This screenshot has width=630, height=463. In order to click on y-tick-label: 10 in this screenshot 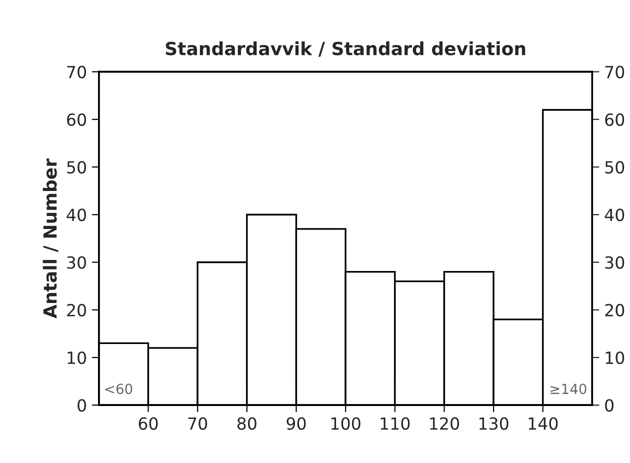, I will do `click(77, 357)`.